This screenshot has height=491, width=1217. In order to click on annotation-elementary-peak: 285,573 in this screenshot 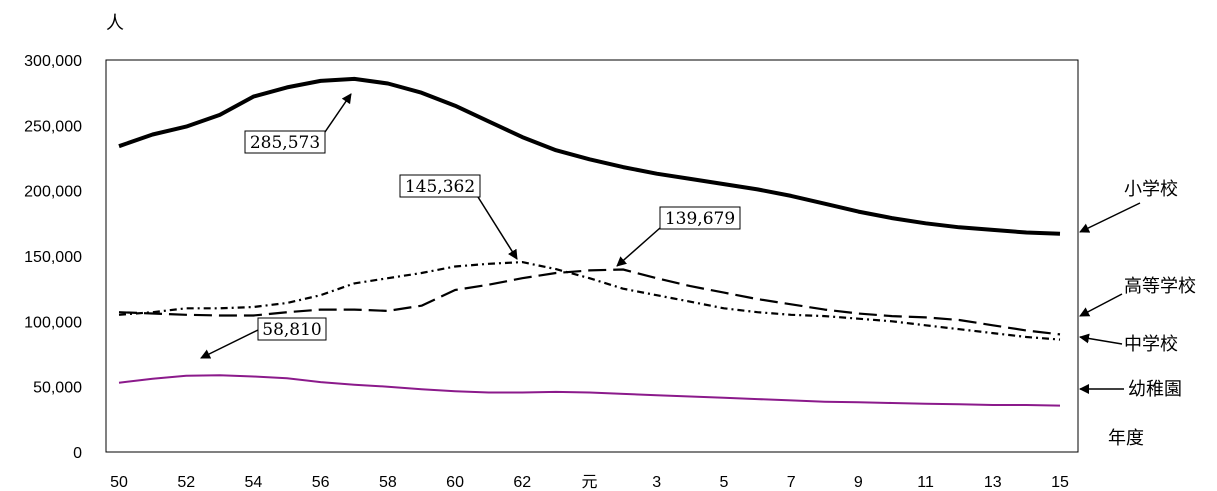, I will do `click(298, 123)`.